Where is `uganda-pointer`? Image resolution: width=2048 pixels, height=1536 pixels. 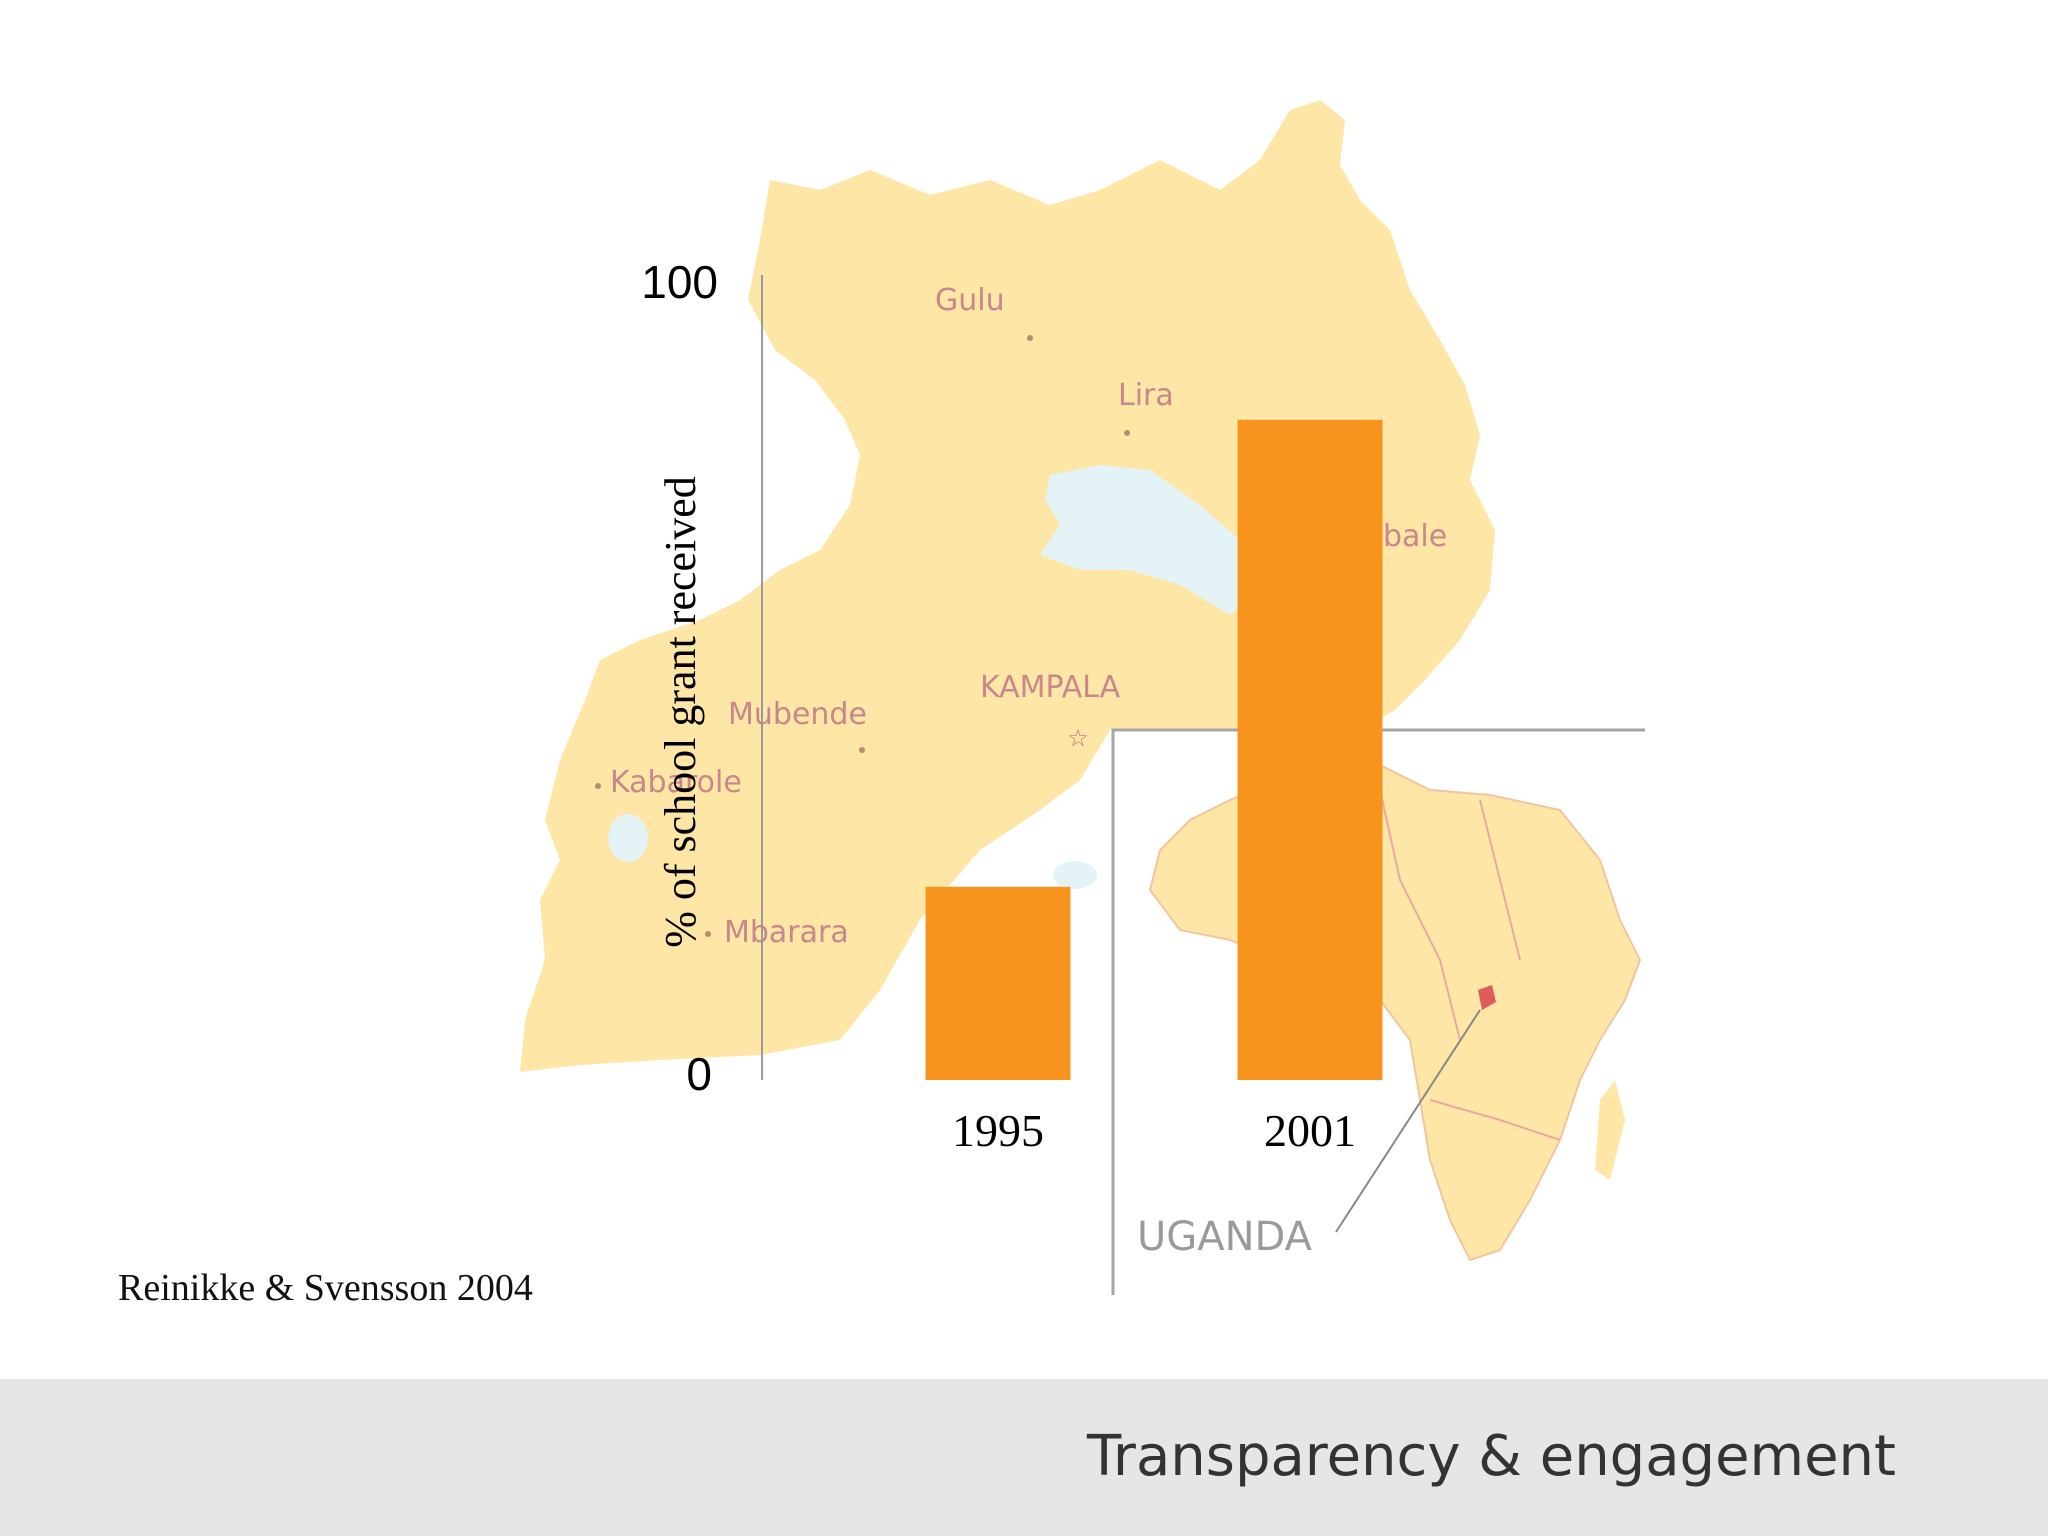 uganda-pointer is located at coordinates (1408, 1121).